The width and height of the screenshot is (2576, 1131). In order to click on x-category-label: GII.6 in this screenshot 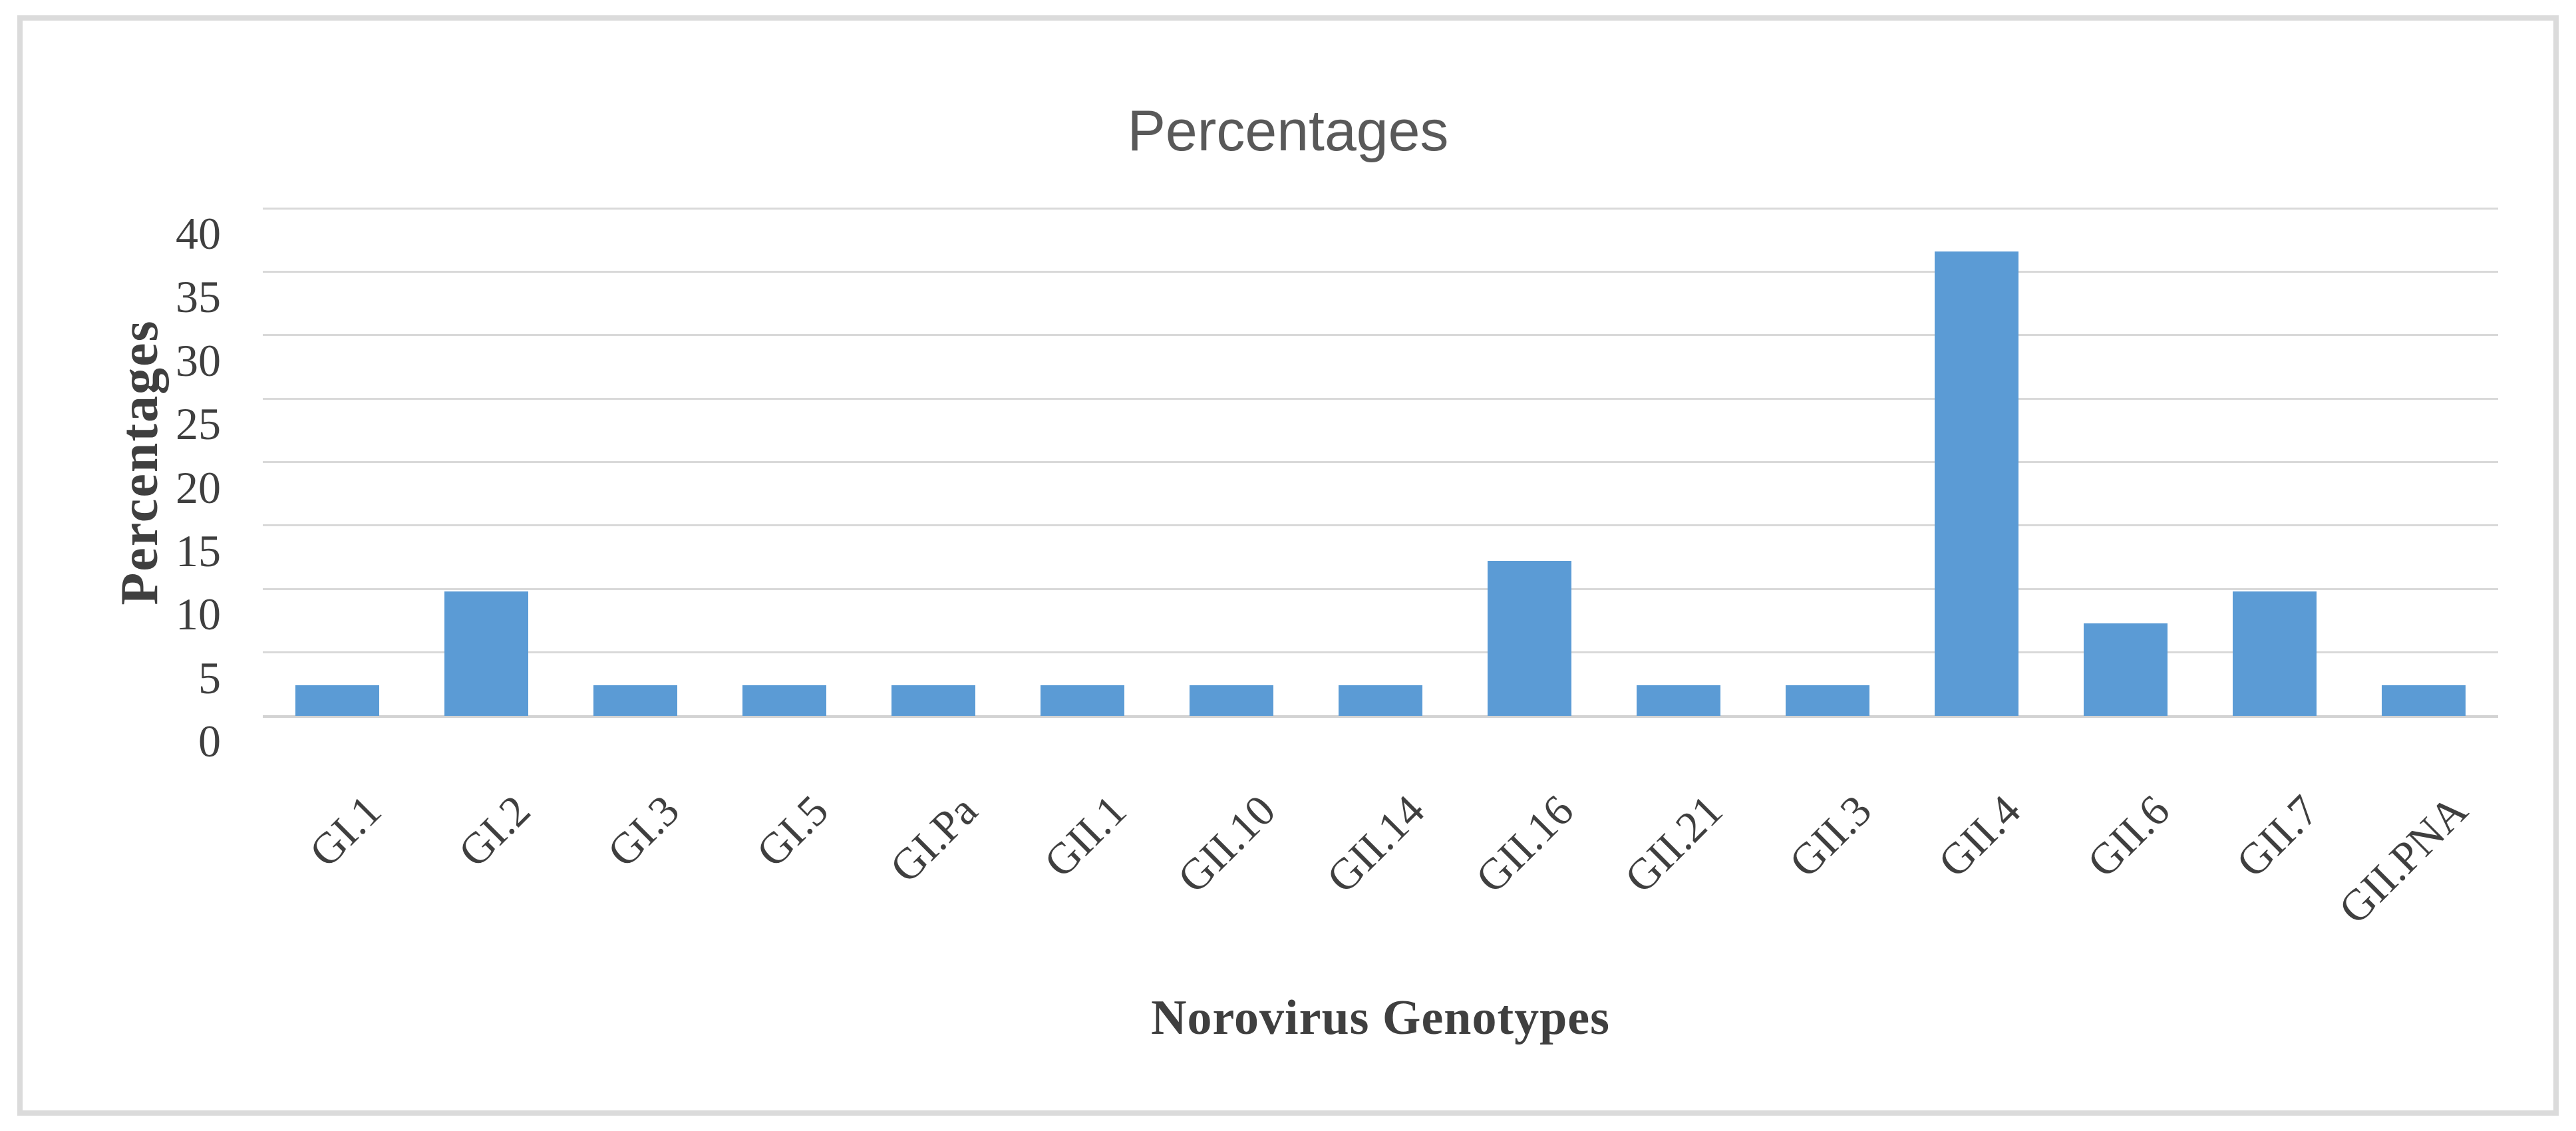, I will do `click(2128, 836)`.